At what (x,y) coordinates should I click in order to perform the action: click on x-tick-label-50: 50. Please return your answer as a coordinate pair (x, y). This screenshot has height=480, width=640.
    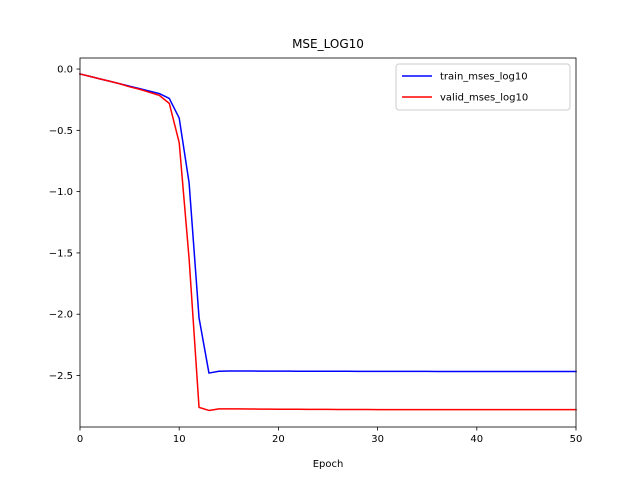
    Looking at the image, I should click on (576, 439).